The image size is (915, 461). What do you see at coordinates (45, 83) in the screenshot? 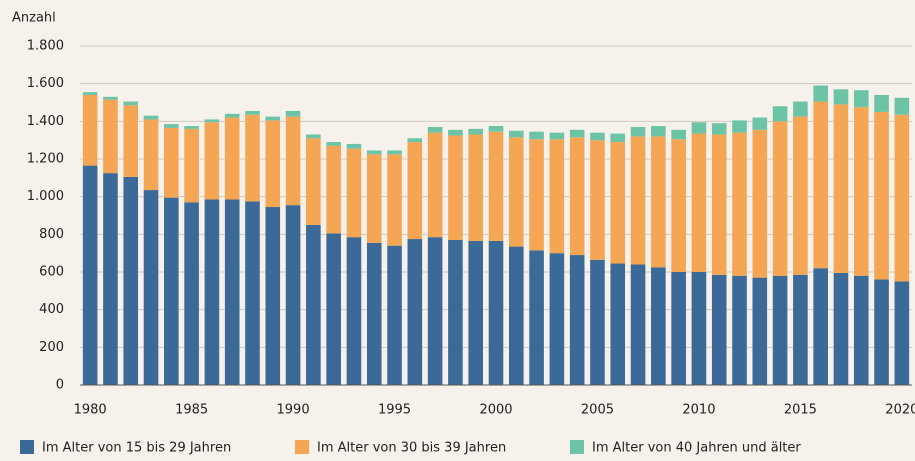
I see `y-tick-label: 1.600` at bounding box center [45, 83].